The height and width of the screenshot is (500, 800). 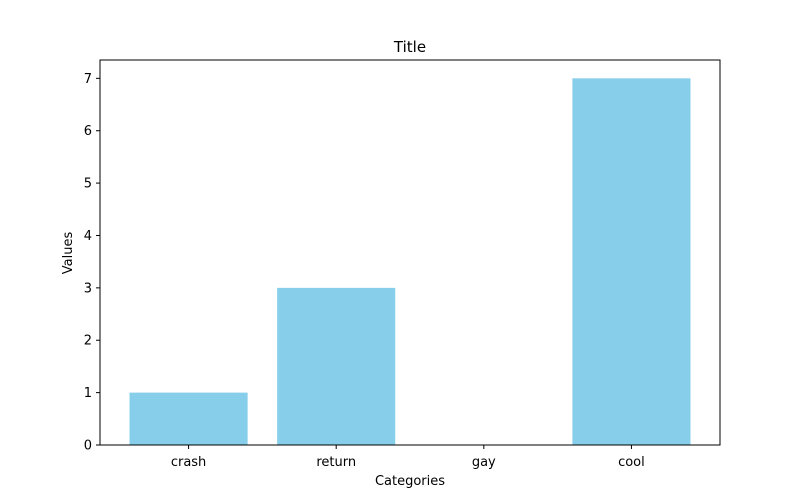 I want to click on x-tick-label: cool, so click(x=631, y=462).